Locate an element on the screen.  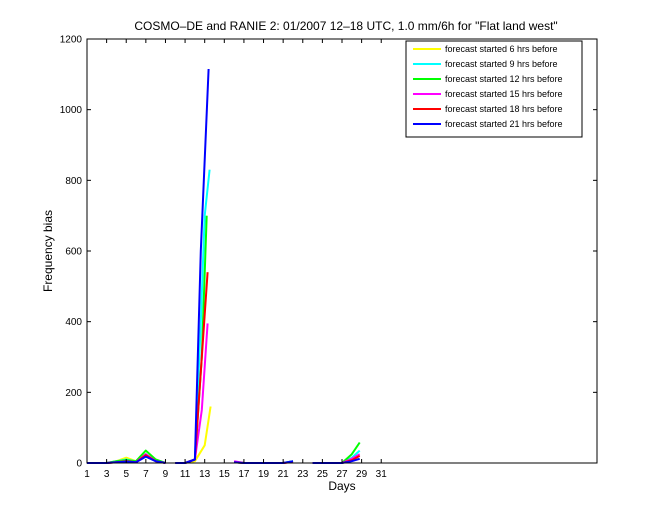
x-tick-label: 7 is located at coordinates (146, 474).